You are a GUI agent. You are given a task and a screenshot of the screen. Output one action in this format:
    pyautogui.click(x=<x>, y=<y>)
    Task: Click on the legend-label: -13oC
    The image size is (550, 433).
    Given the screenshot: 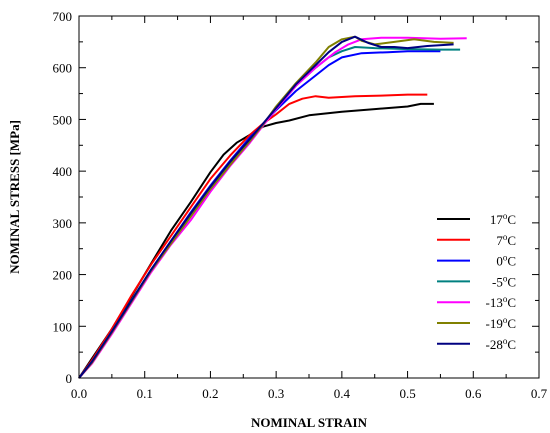 What is the action you would take?
    pyautogui.click(x=500, y=302)
    